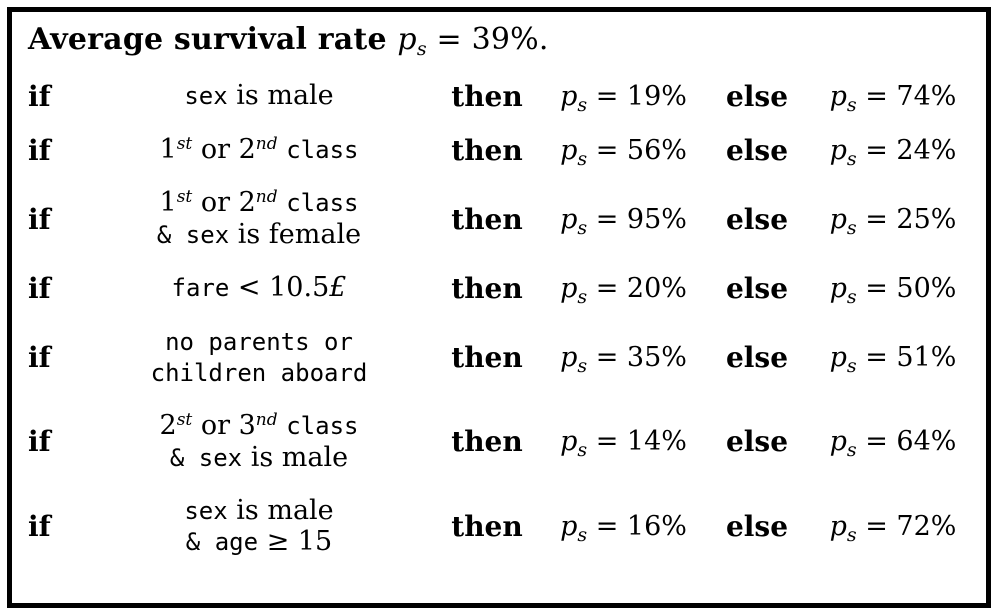 This screenshot has width=998, height=615. I want to click on else-survival-value: ps = 50%, so click(893, 289).